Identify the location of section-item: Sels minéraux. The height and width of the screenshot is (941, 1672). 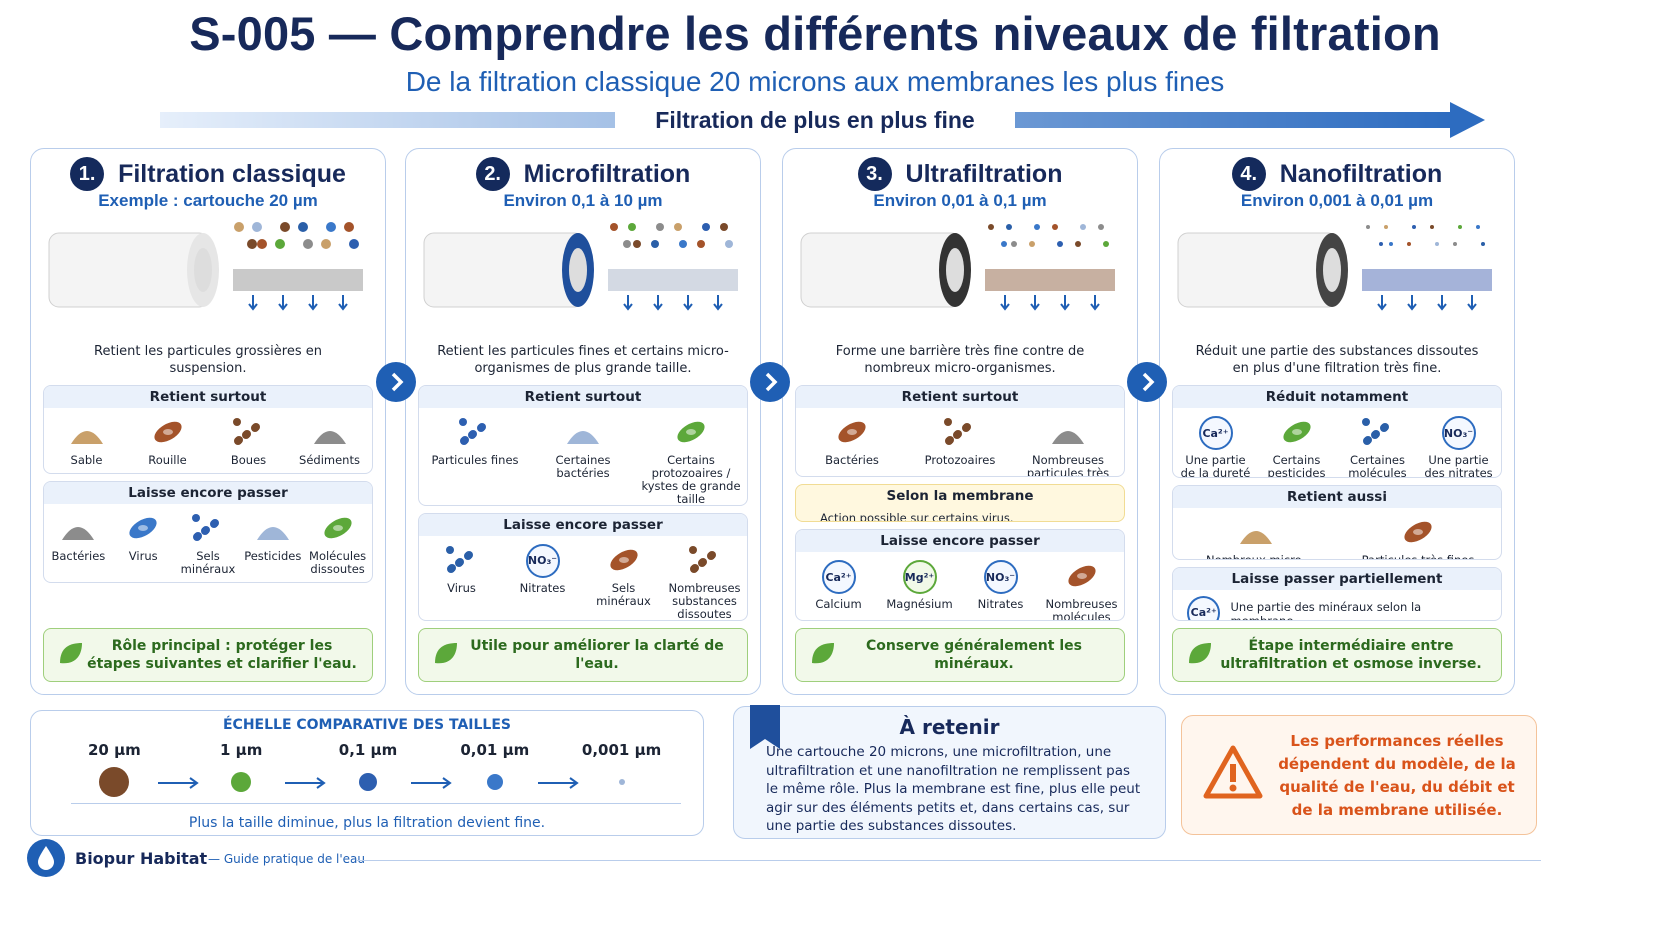
(208, 543).